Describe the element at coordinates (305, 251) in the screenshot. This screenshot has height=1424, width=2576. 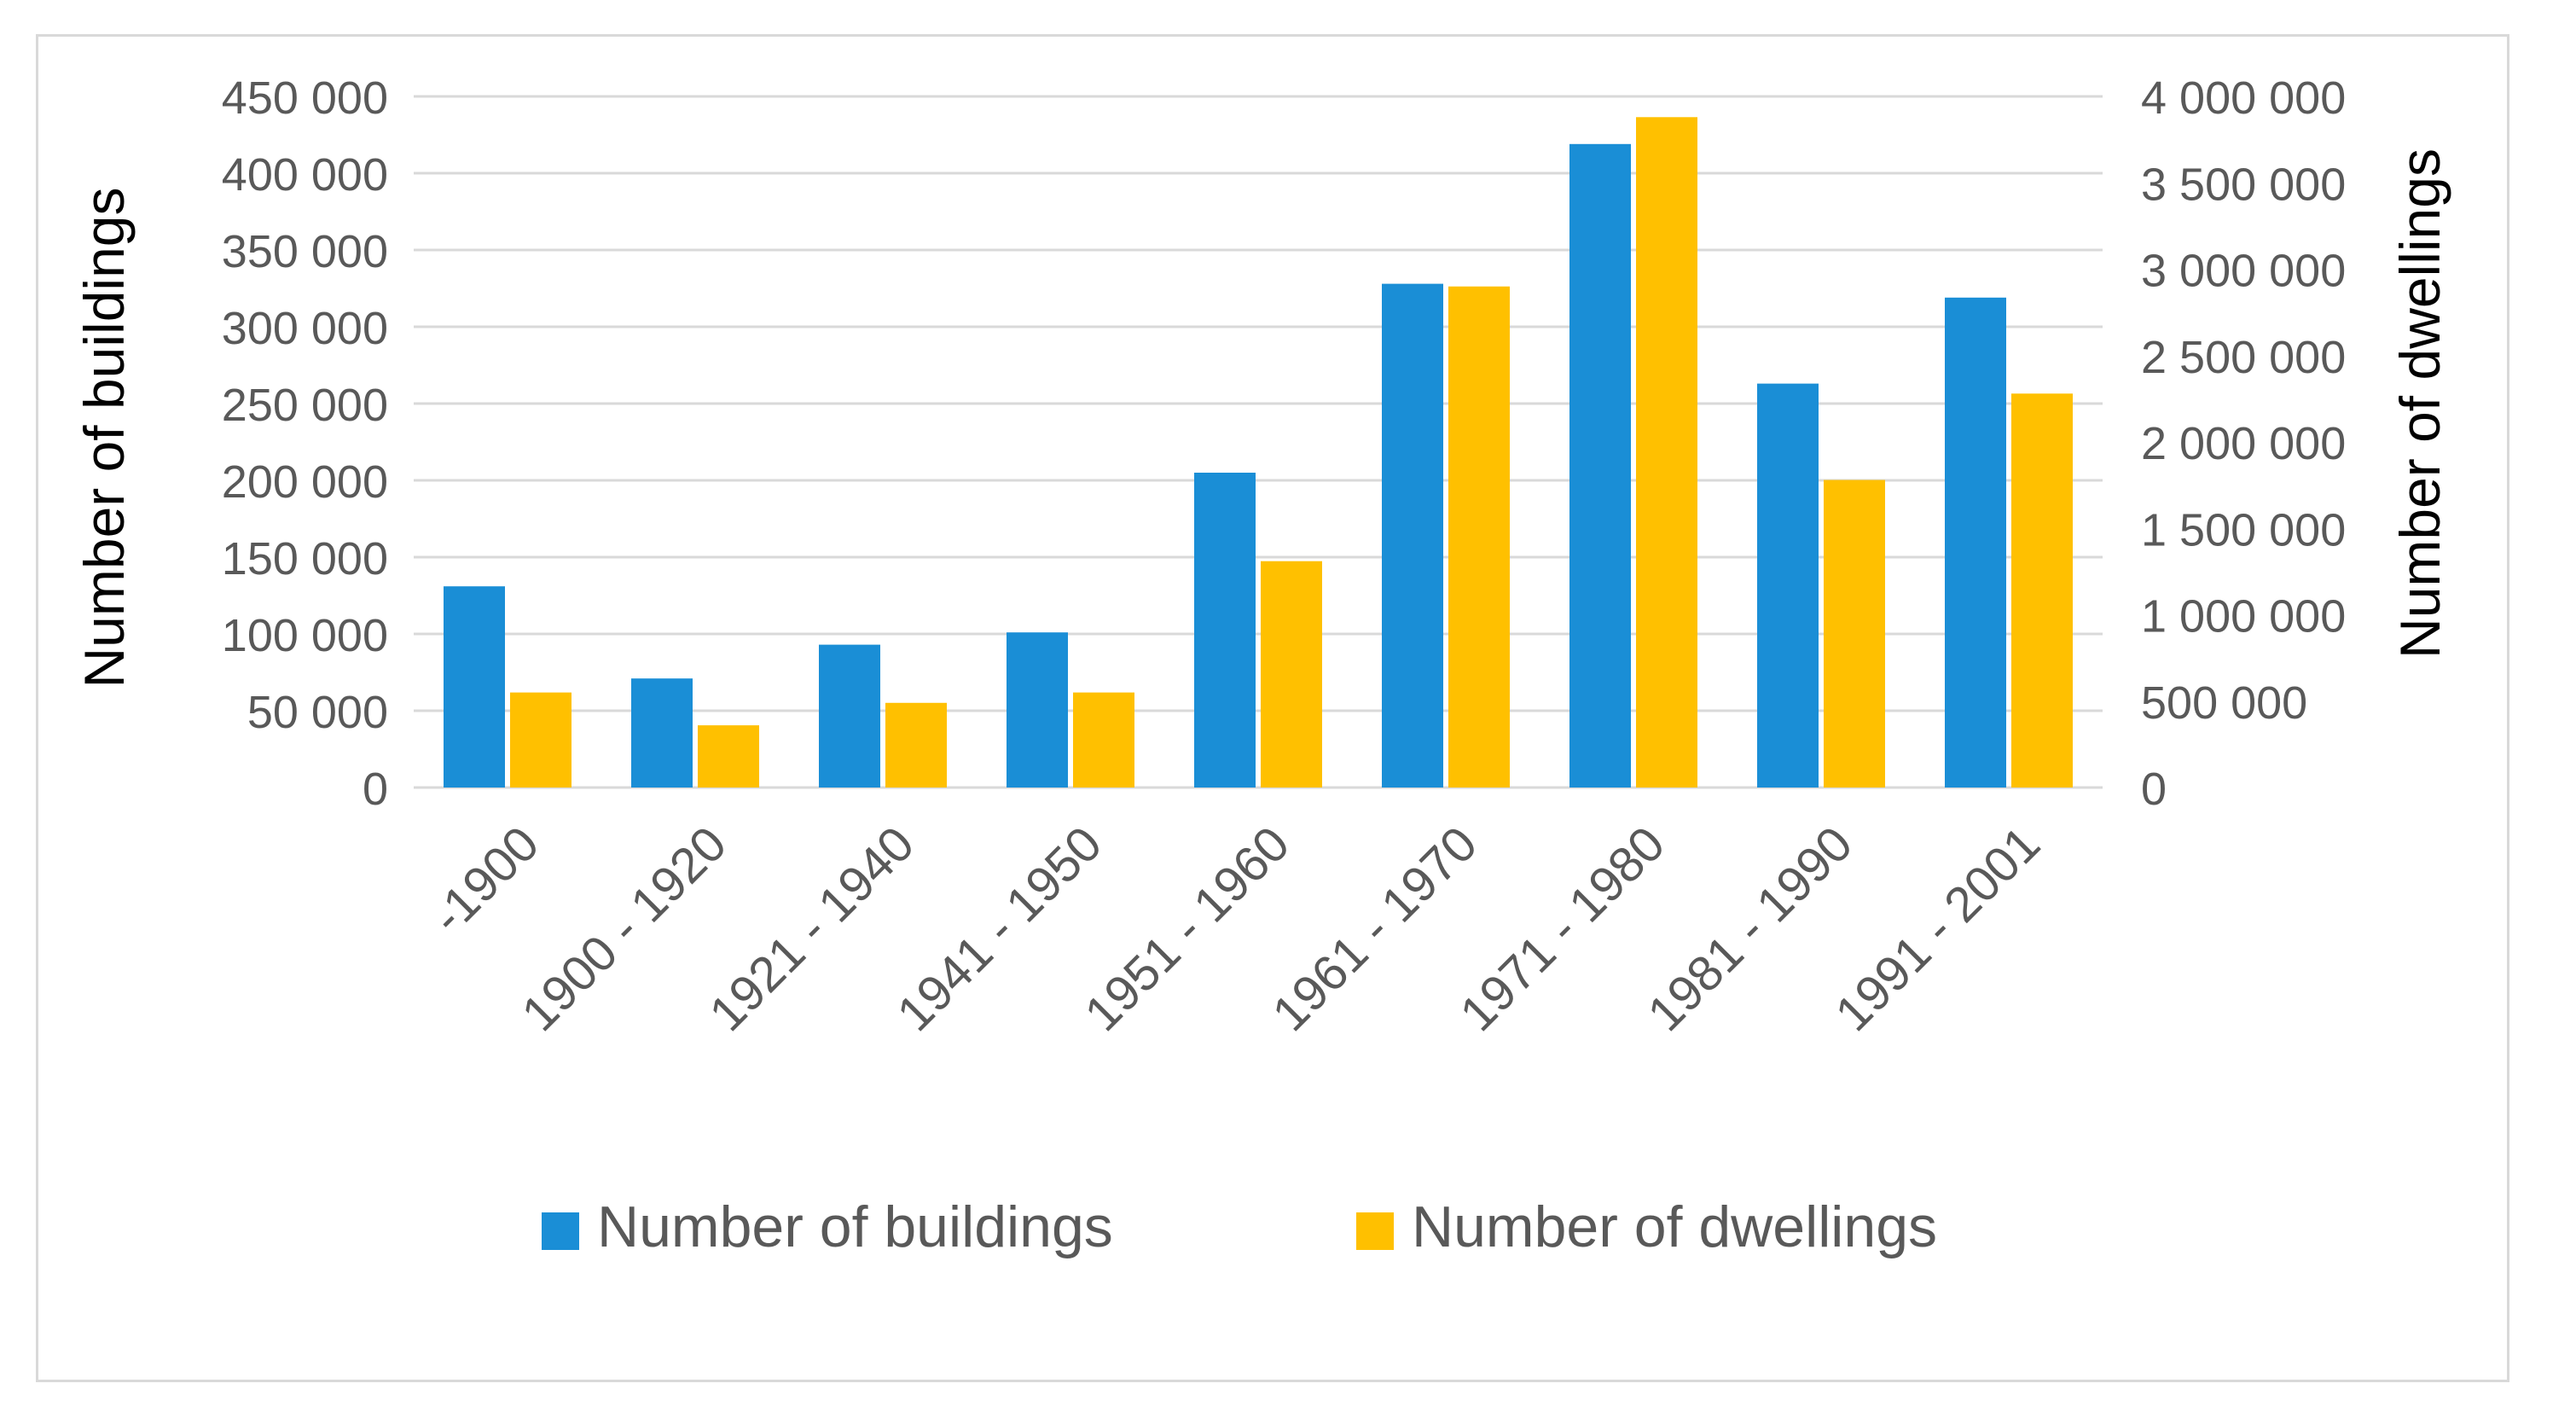
I see `left-tick-label: 350 000` at that location.